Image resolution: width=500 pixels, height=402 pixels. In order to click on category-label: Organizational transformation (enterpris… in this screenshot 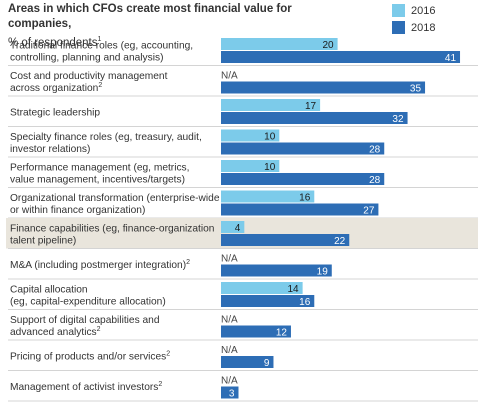, I will do `click(115, 198)`.